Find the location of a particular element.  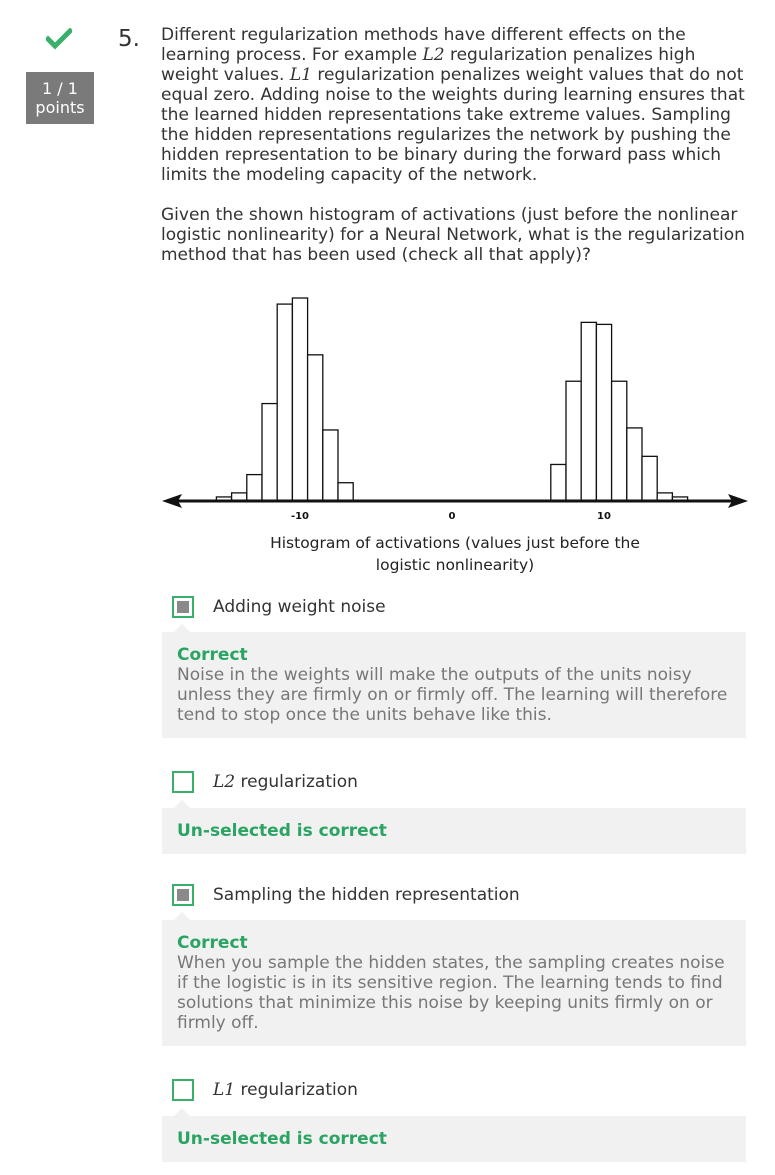

left-arrow-icon is located at coordinates (172, 501).